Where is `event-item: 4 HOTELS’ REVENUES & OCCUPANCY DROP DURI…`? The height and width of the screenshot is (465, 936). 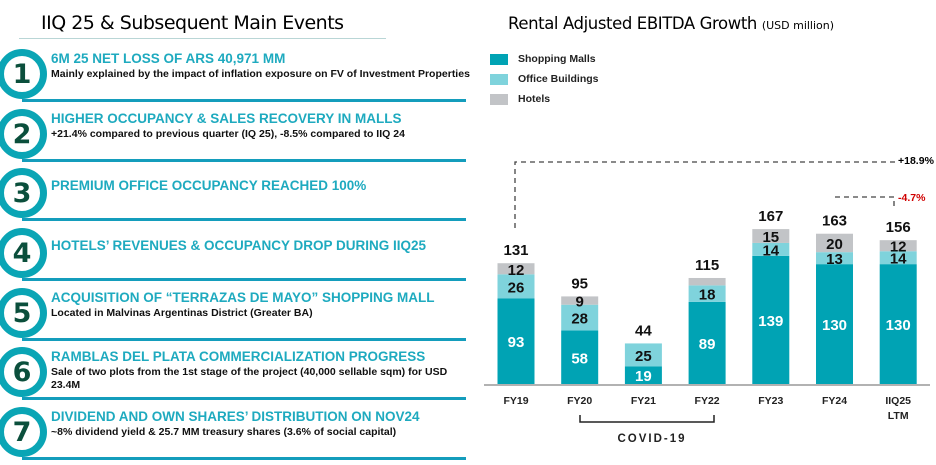 event-item: 4 HOTELS’ REVENUES & OCCUPANCY DROP DURI… is located at coordinates (235, 256).